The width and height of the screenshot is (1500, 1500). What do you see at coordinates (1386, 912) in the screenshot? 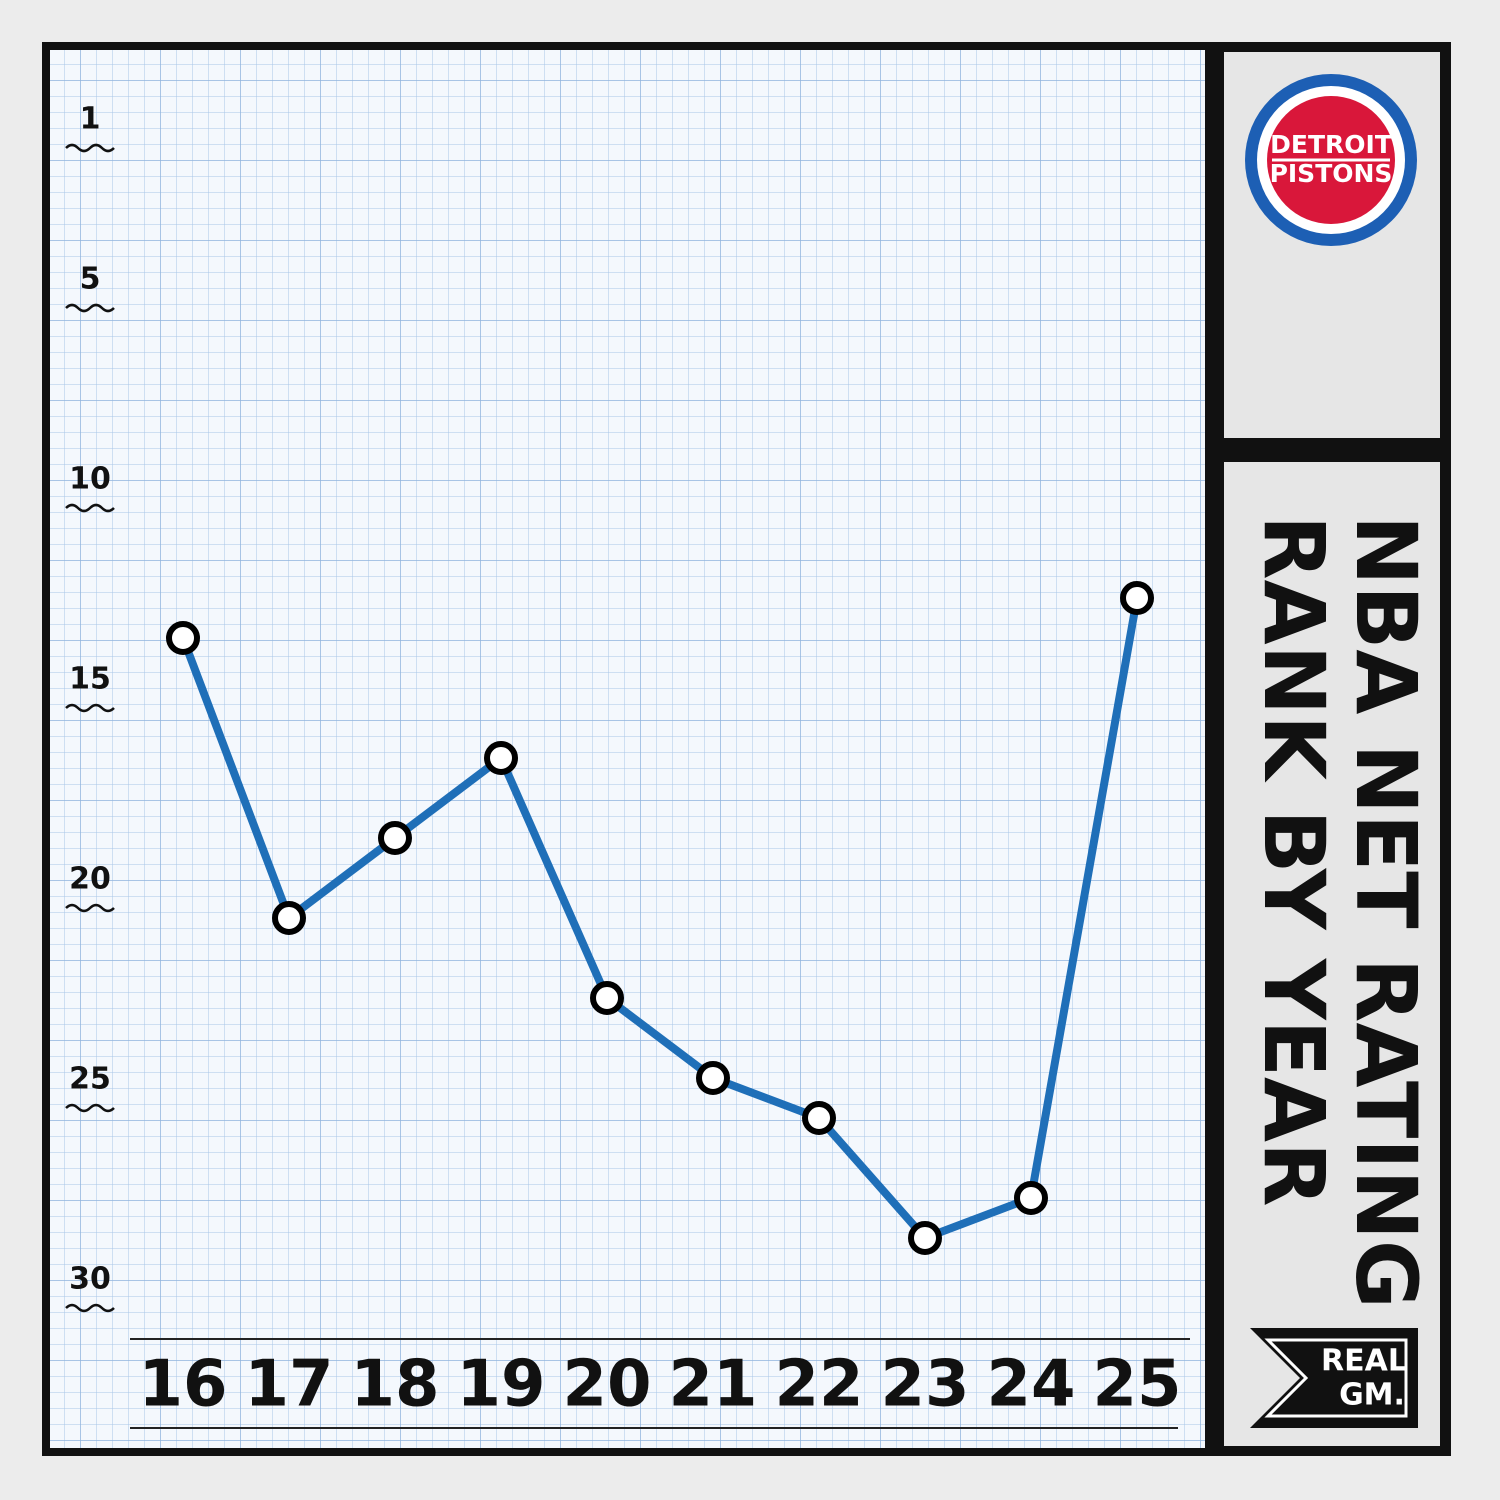
I see `chart-title: NBA NET RATING` at bounding box center [1386, 912].